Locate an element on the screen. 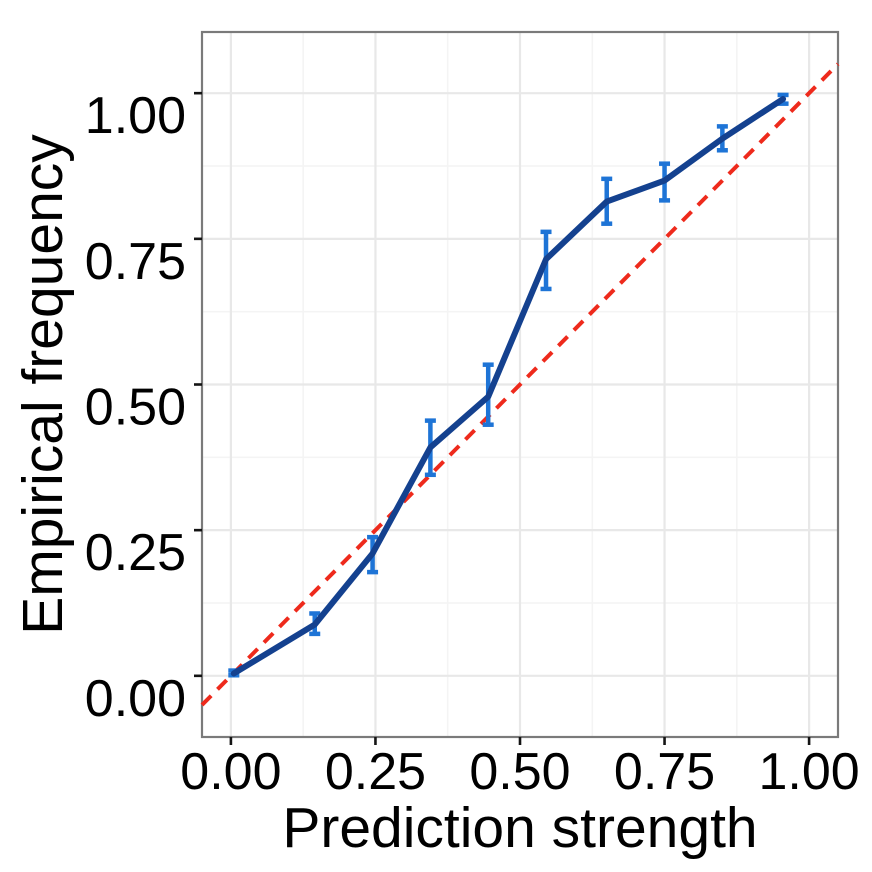  x-tick-label: 0.75 is located at coordinates (664, 772).